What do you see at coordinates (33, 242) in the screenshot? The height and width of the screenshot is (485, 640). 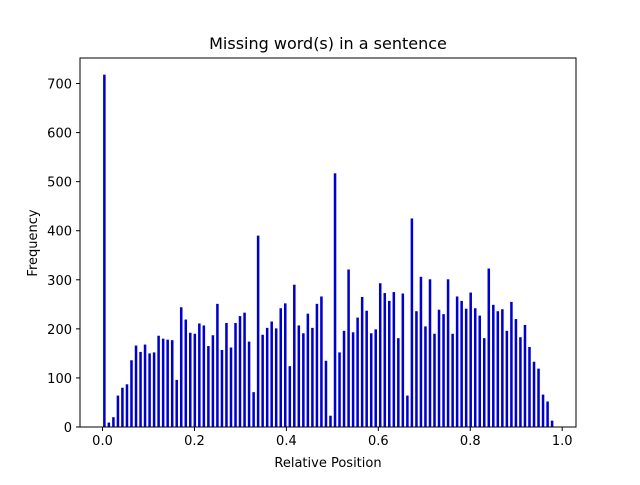 I see `y-axis-label: Frequency` at bounding box center [33, 242].